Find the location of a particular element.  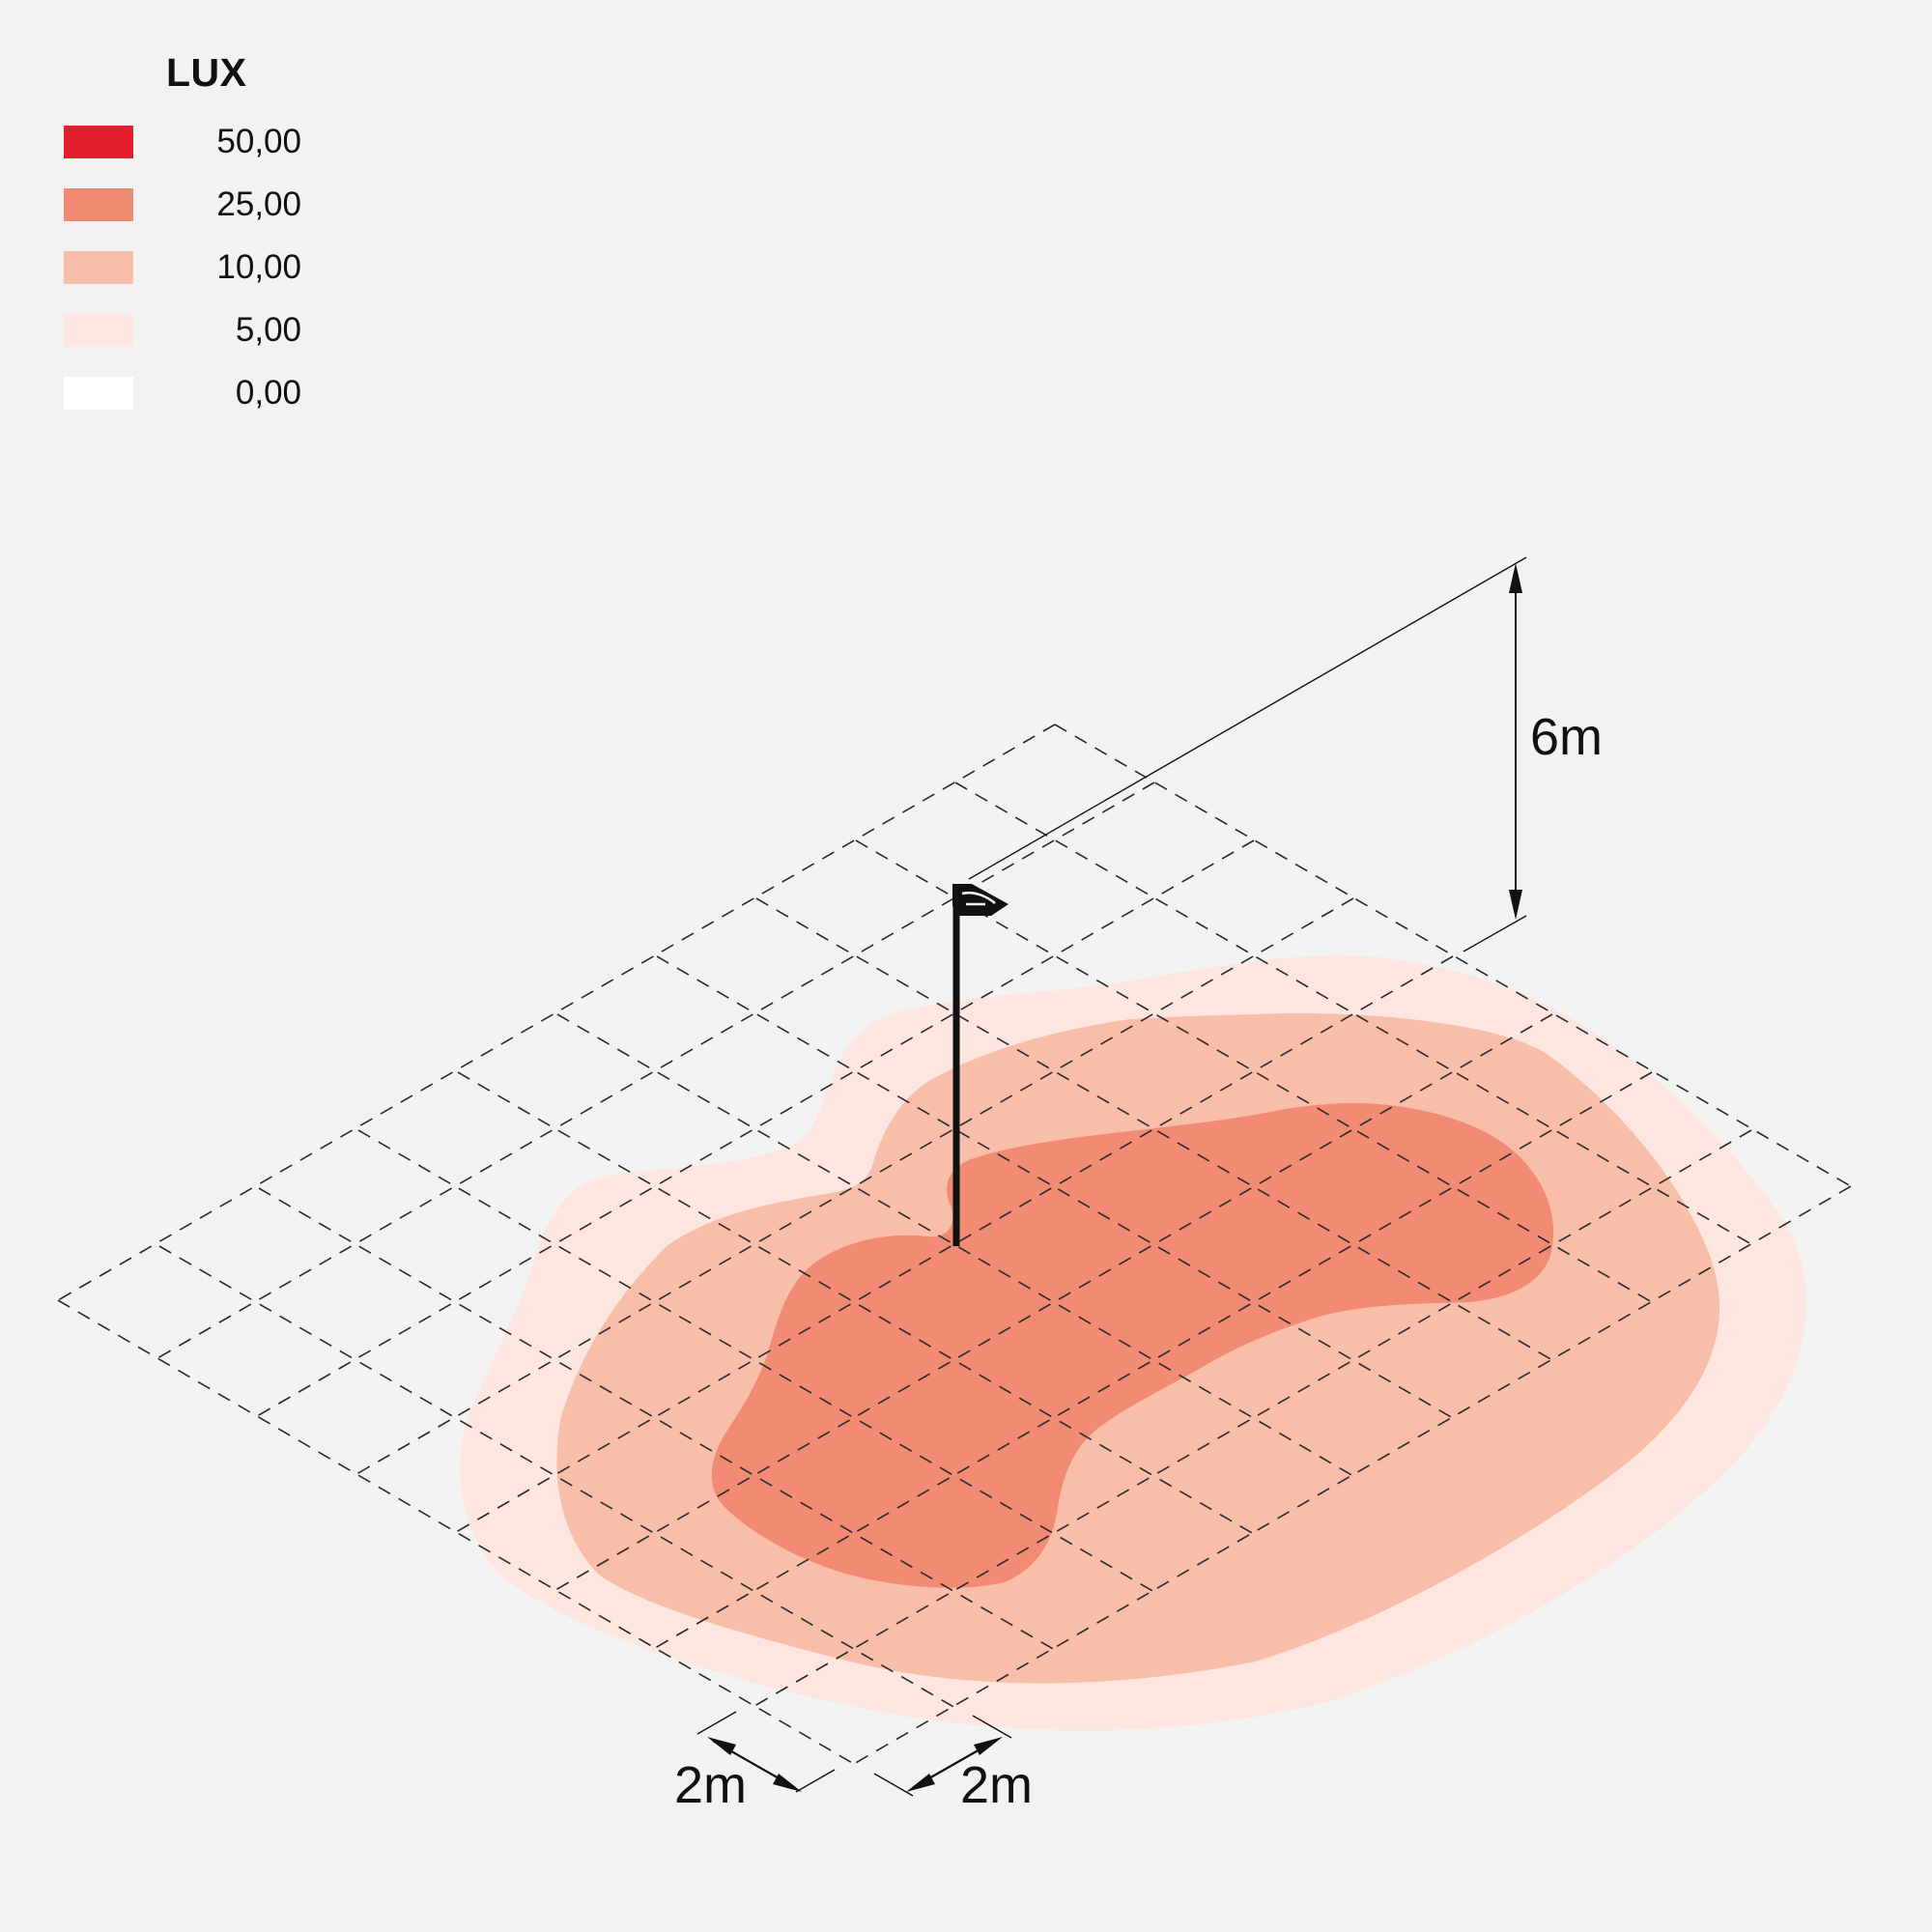

legend-item: 0,00 is located at coordinates (182, 392).